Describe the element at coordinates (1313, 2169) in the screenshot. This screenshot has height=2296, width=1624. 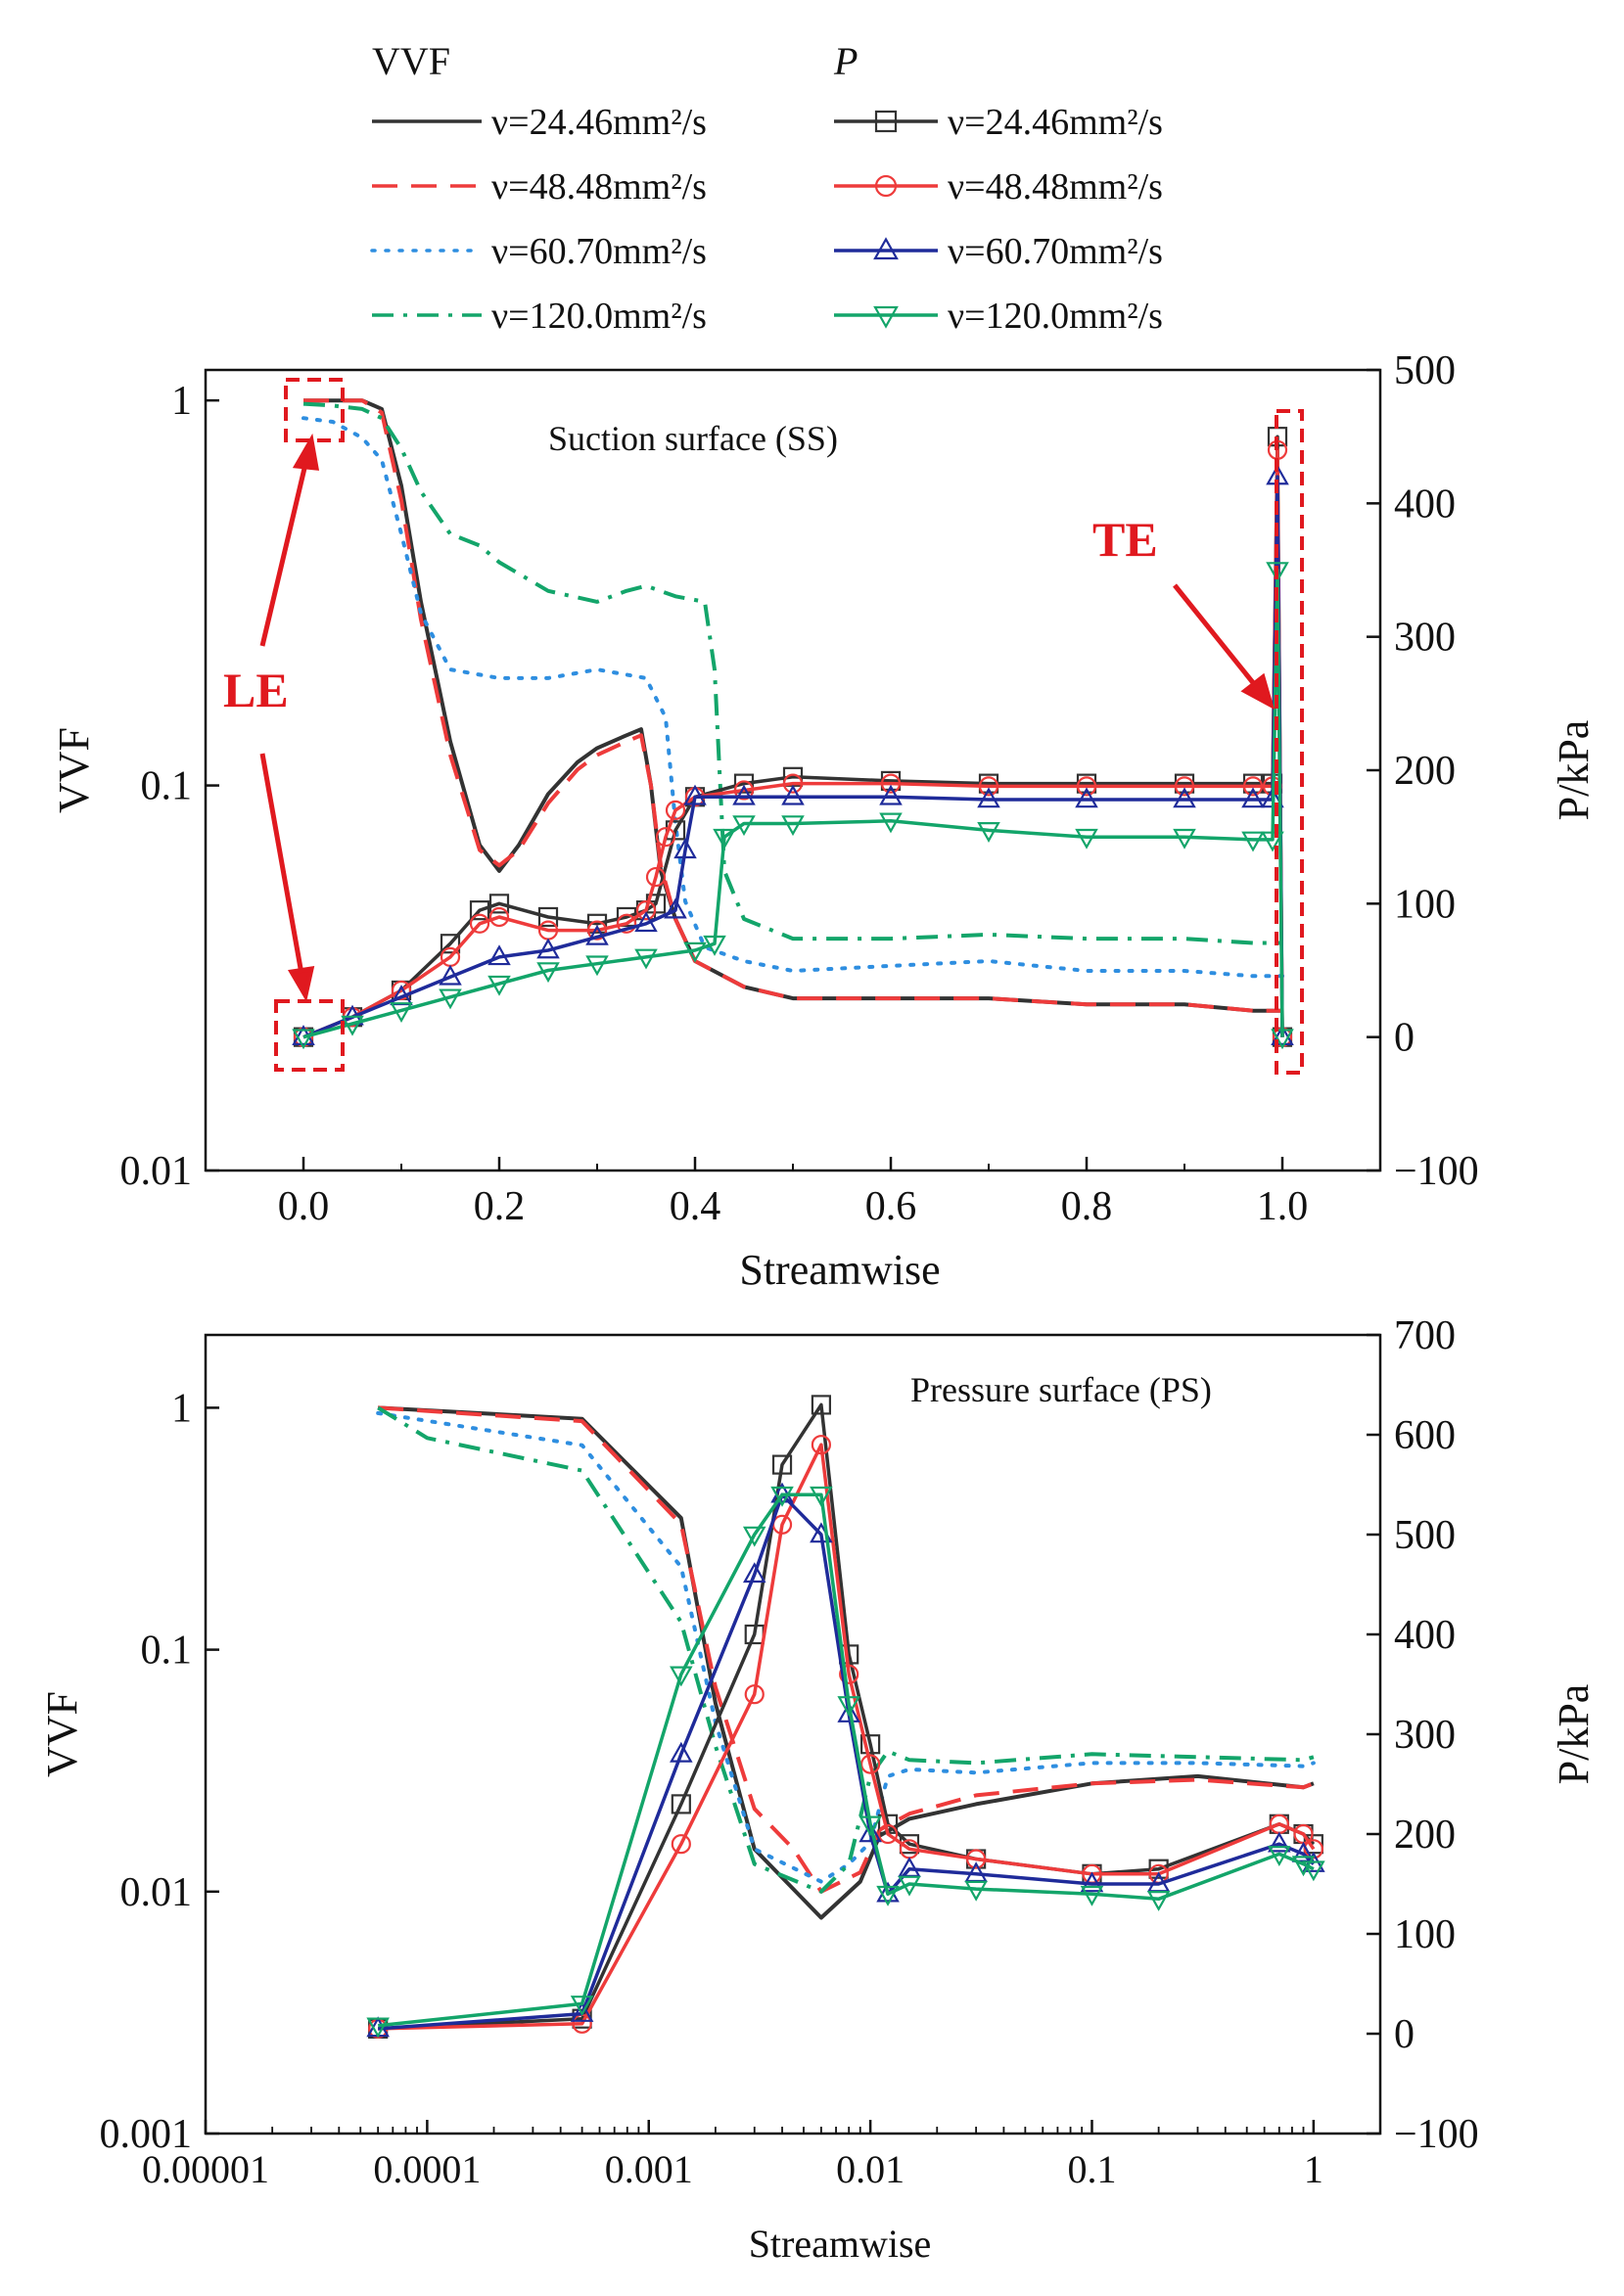
I see `x-tick-label: 1` at that location.